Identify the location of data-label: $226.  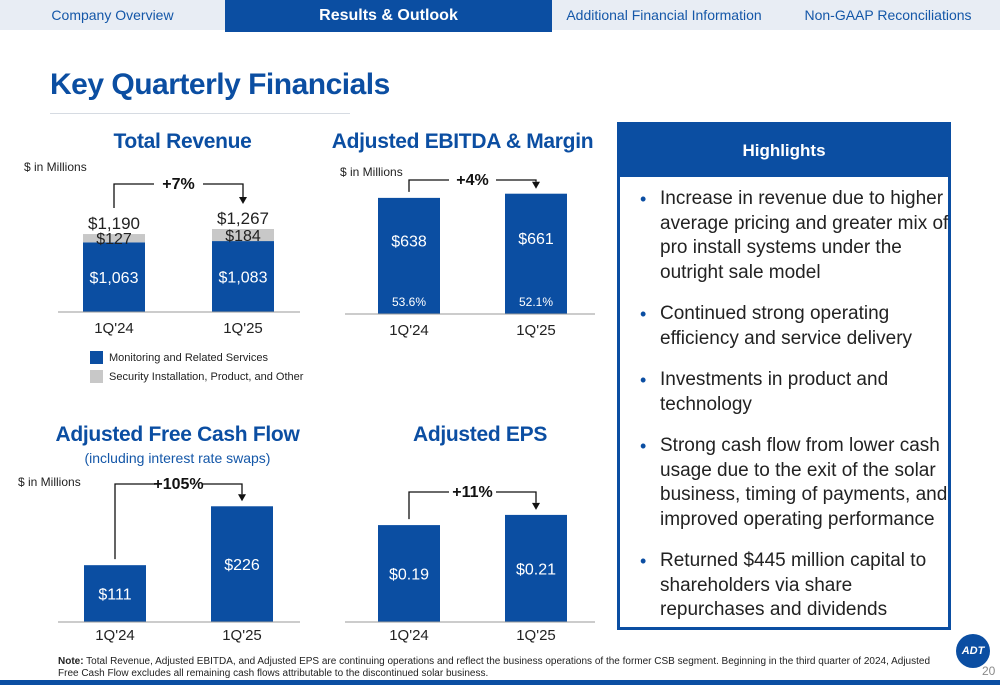
(242, 565).